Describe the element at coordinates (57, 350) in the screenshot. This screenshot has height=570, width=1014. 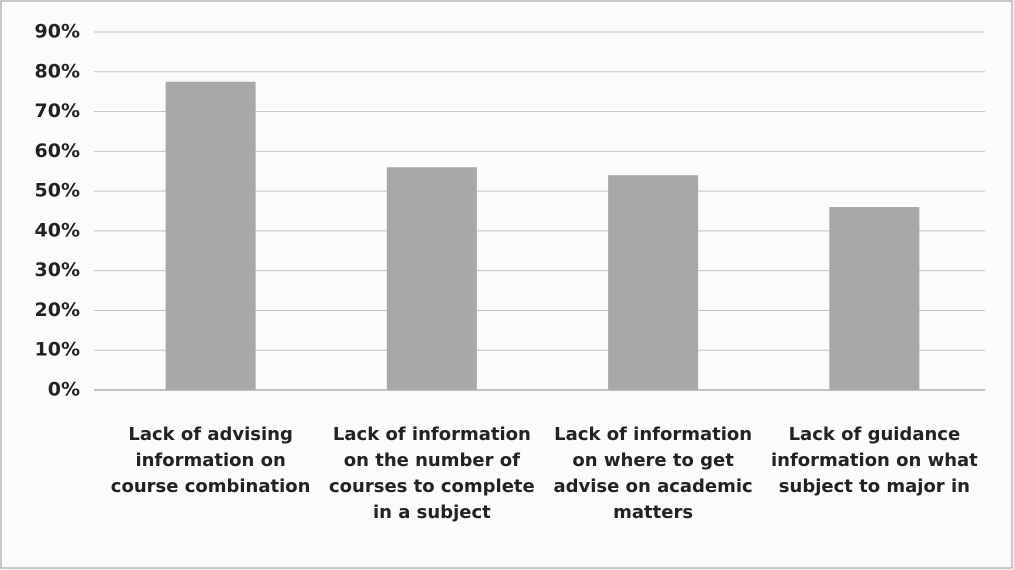
I see `y-tick-label: 10%` at that location.